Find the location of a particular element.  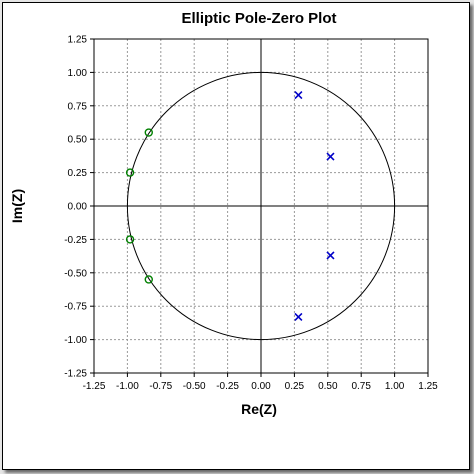

x-tick-label: -1.00 is located at coordinates (127, 386).